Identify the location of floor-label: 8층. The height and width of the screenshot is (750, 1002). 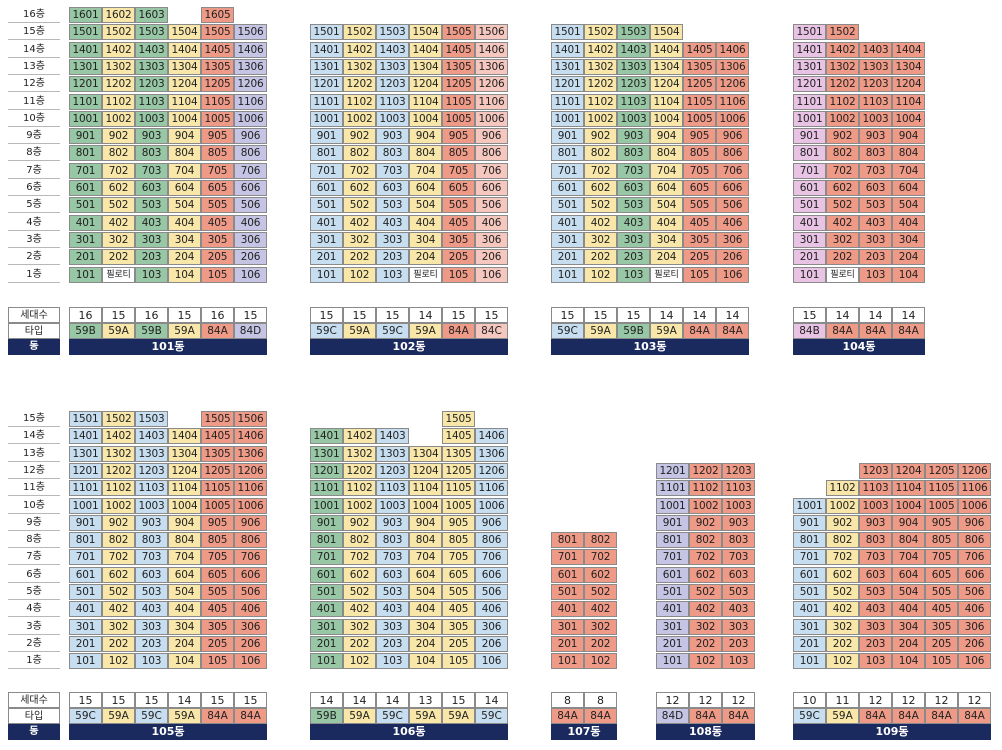
(34, 540).